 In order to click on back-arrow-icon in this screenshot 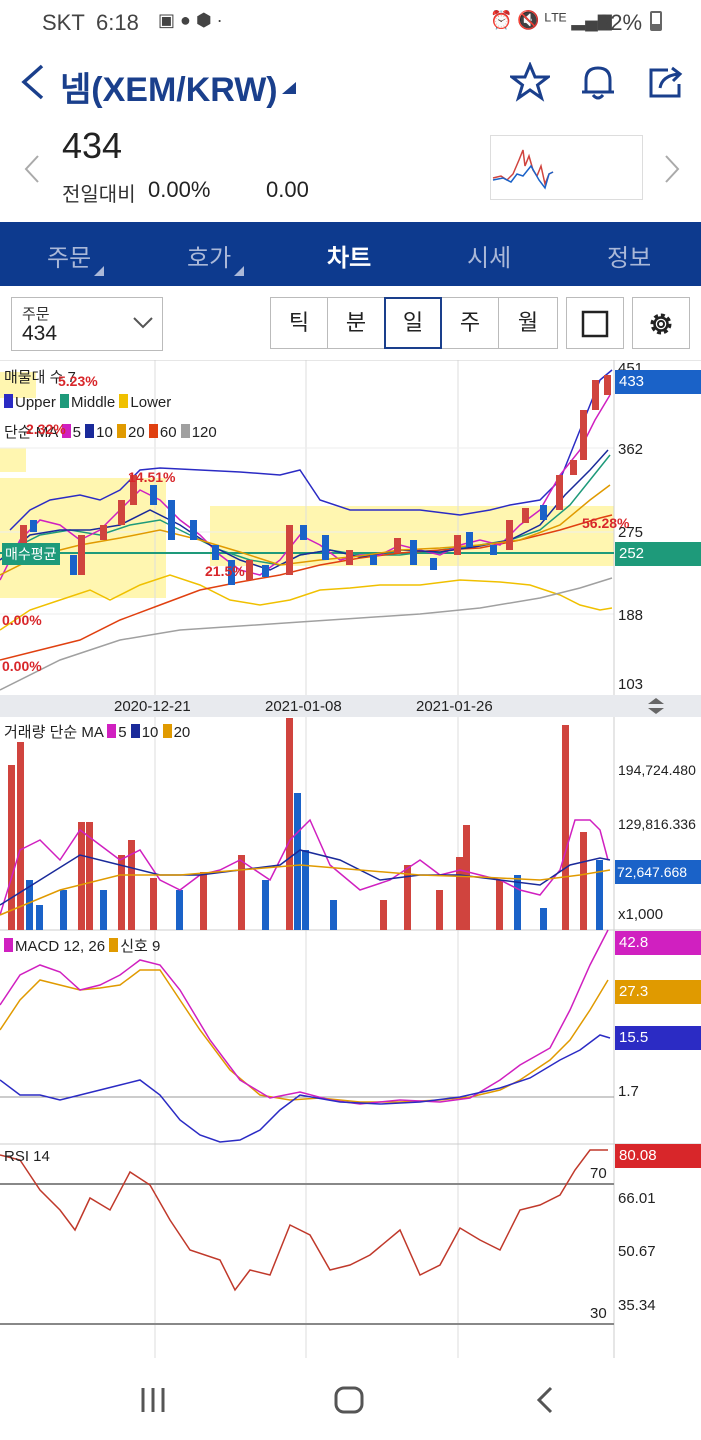, I will do `click(33, 82)`.